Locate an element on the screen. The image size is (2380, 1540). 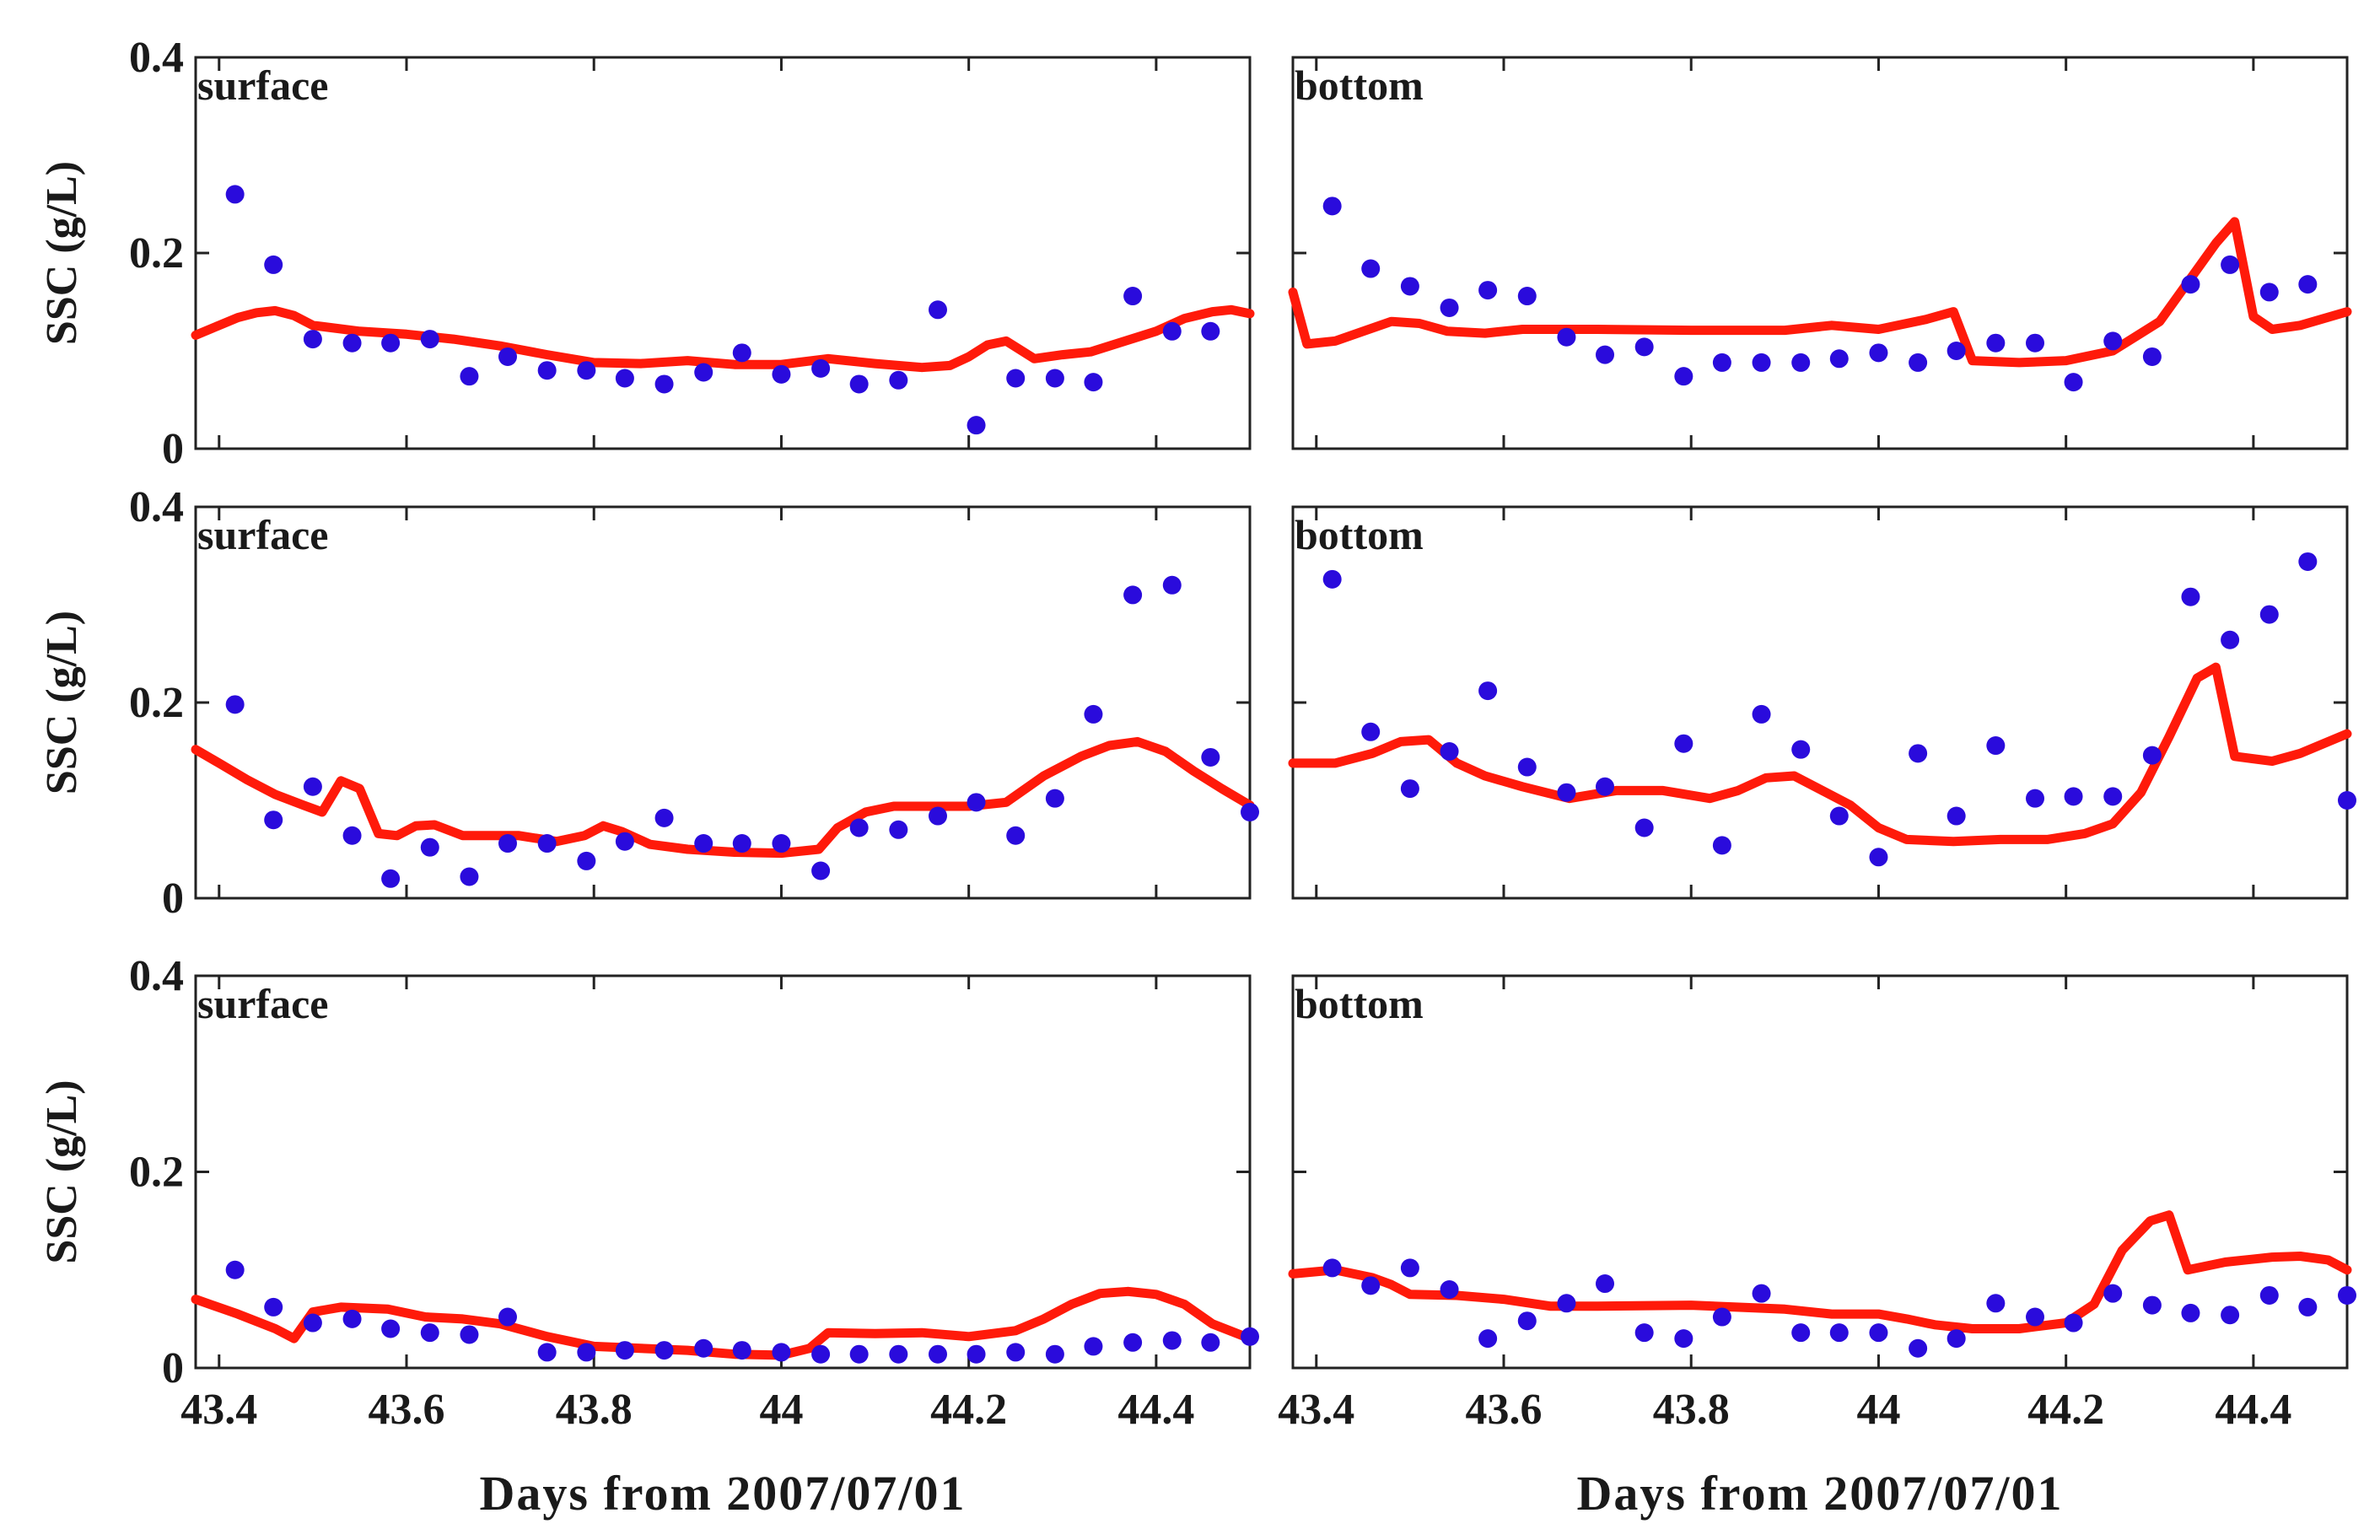
panel-bottom-1: bottom is located at coordinates (1820, 253).